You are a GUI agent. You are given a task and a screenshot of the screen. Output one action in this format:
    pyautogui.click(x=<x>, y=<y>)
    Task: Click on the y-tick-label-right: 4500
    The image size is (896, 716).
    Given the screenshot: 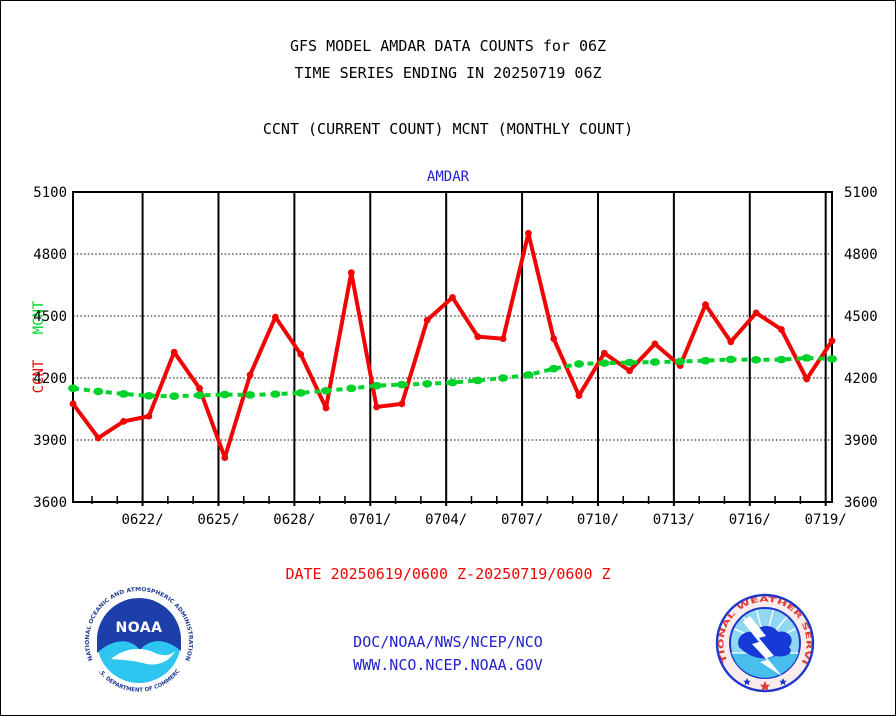 What is the action you would take?
    pyautogui.click(x=861, y=317)
    